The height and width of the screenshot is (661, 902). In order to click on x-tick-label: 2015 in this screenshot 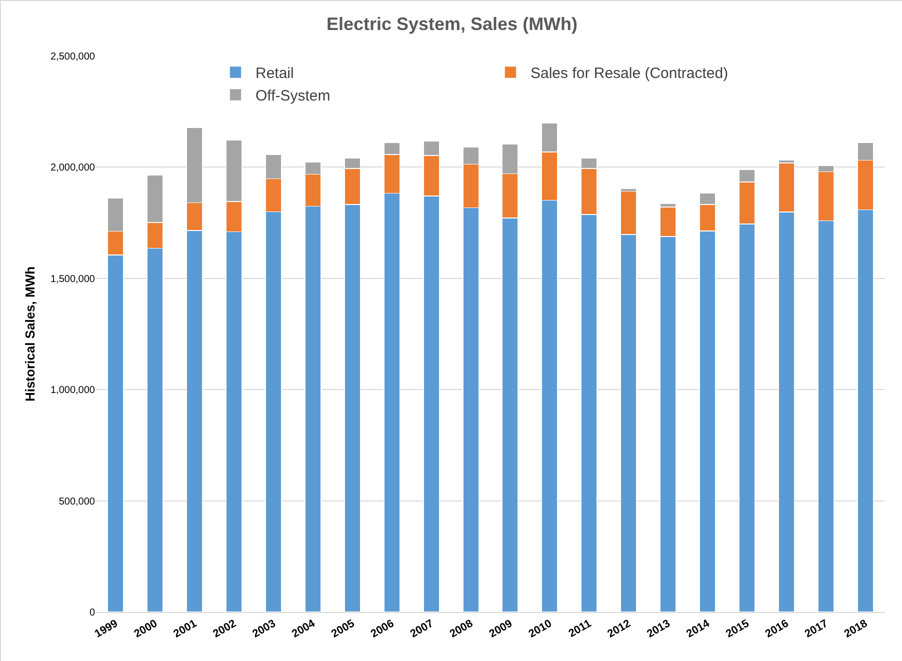, I will do `click(738, 629)`.